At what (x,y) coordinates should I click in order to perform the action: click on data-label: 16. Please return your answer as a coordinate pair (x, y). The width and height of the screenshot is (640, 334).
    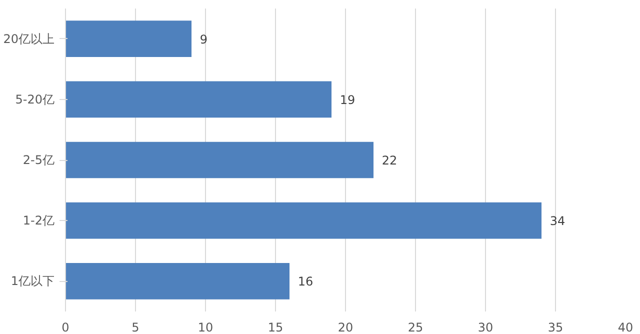
    Looking at the image, I should click on (306, 281).